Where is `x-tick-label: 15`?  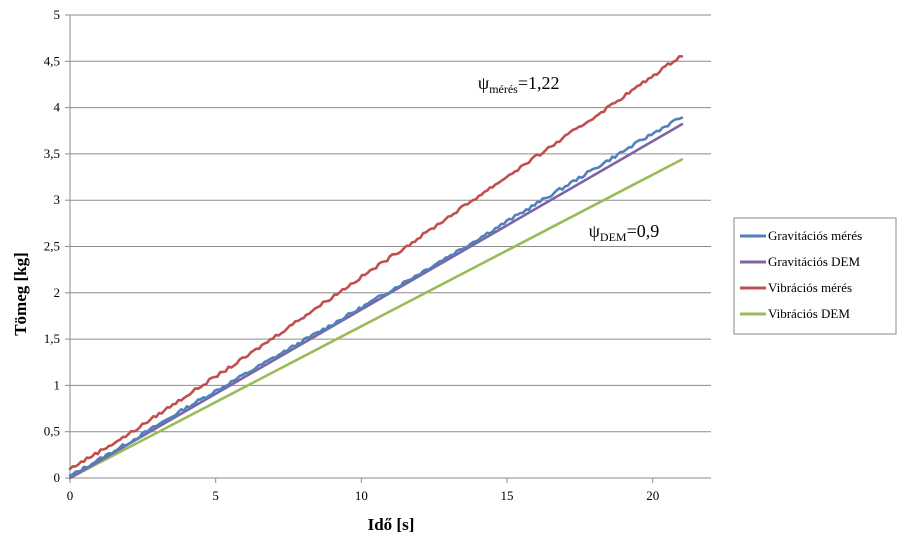
x-tick-label: 15 is located at coordinates (507, 495).